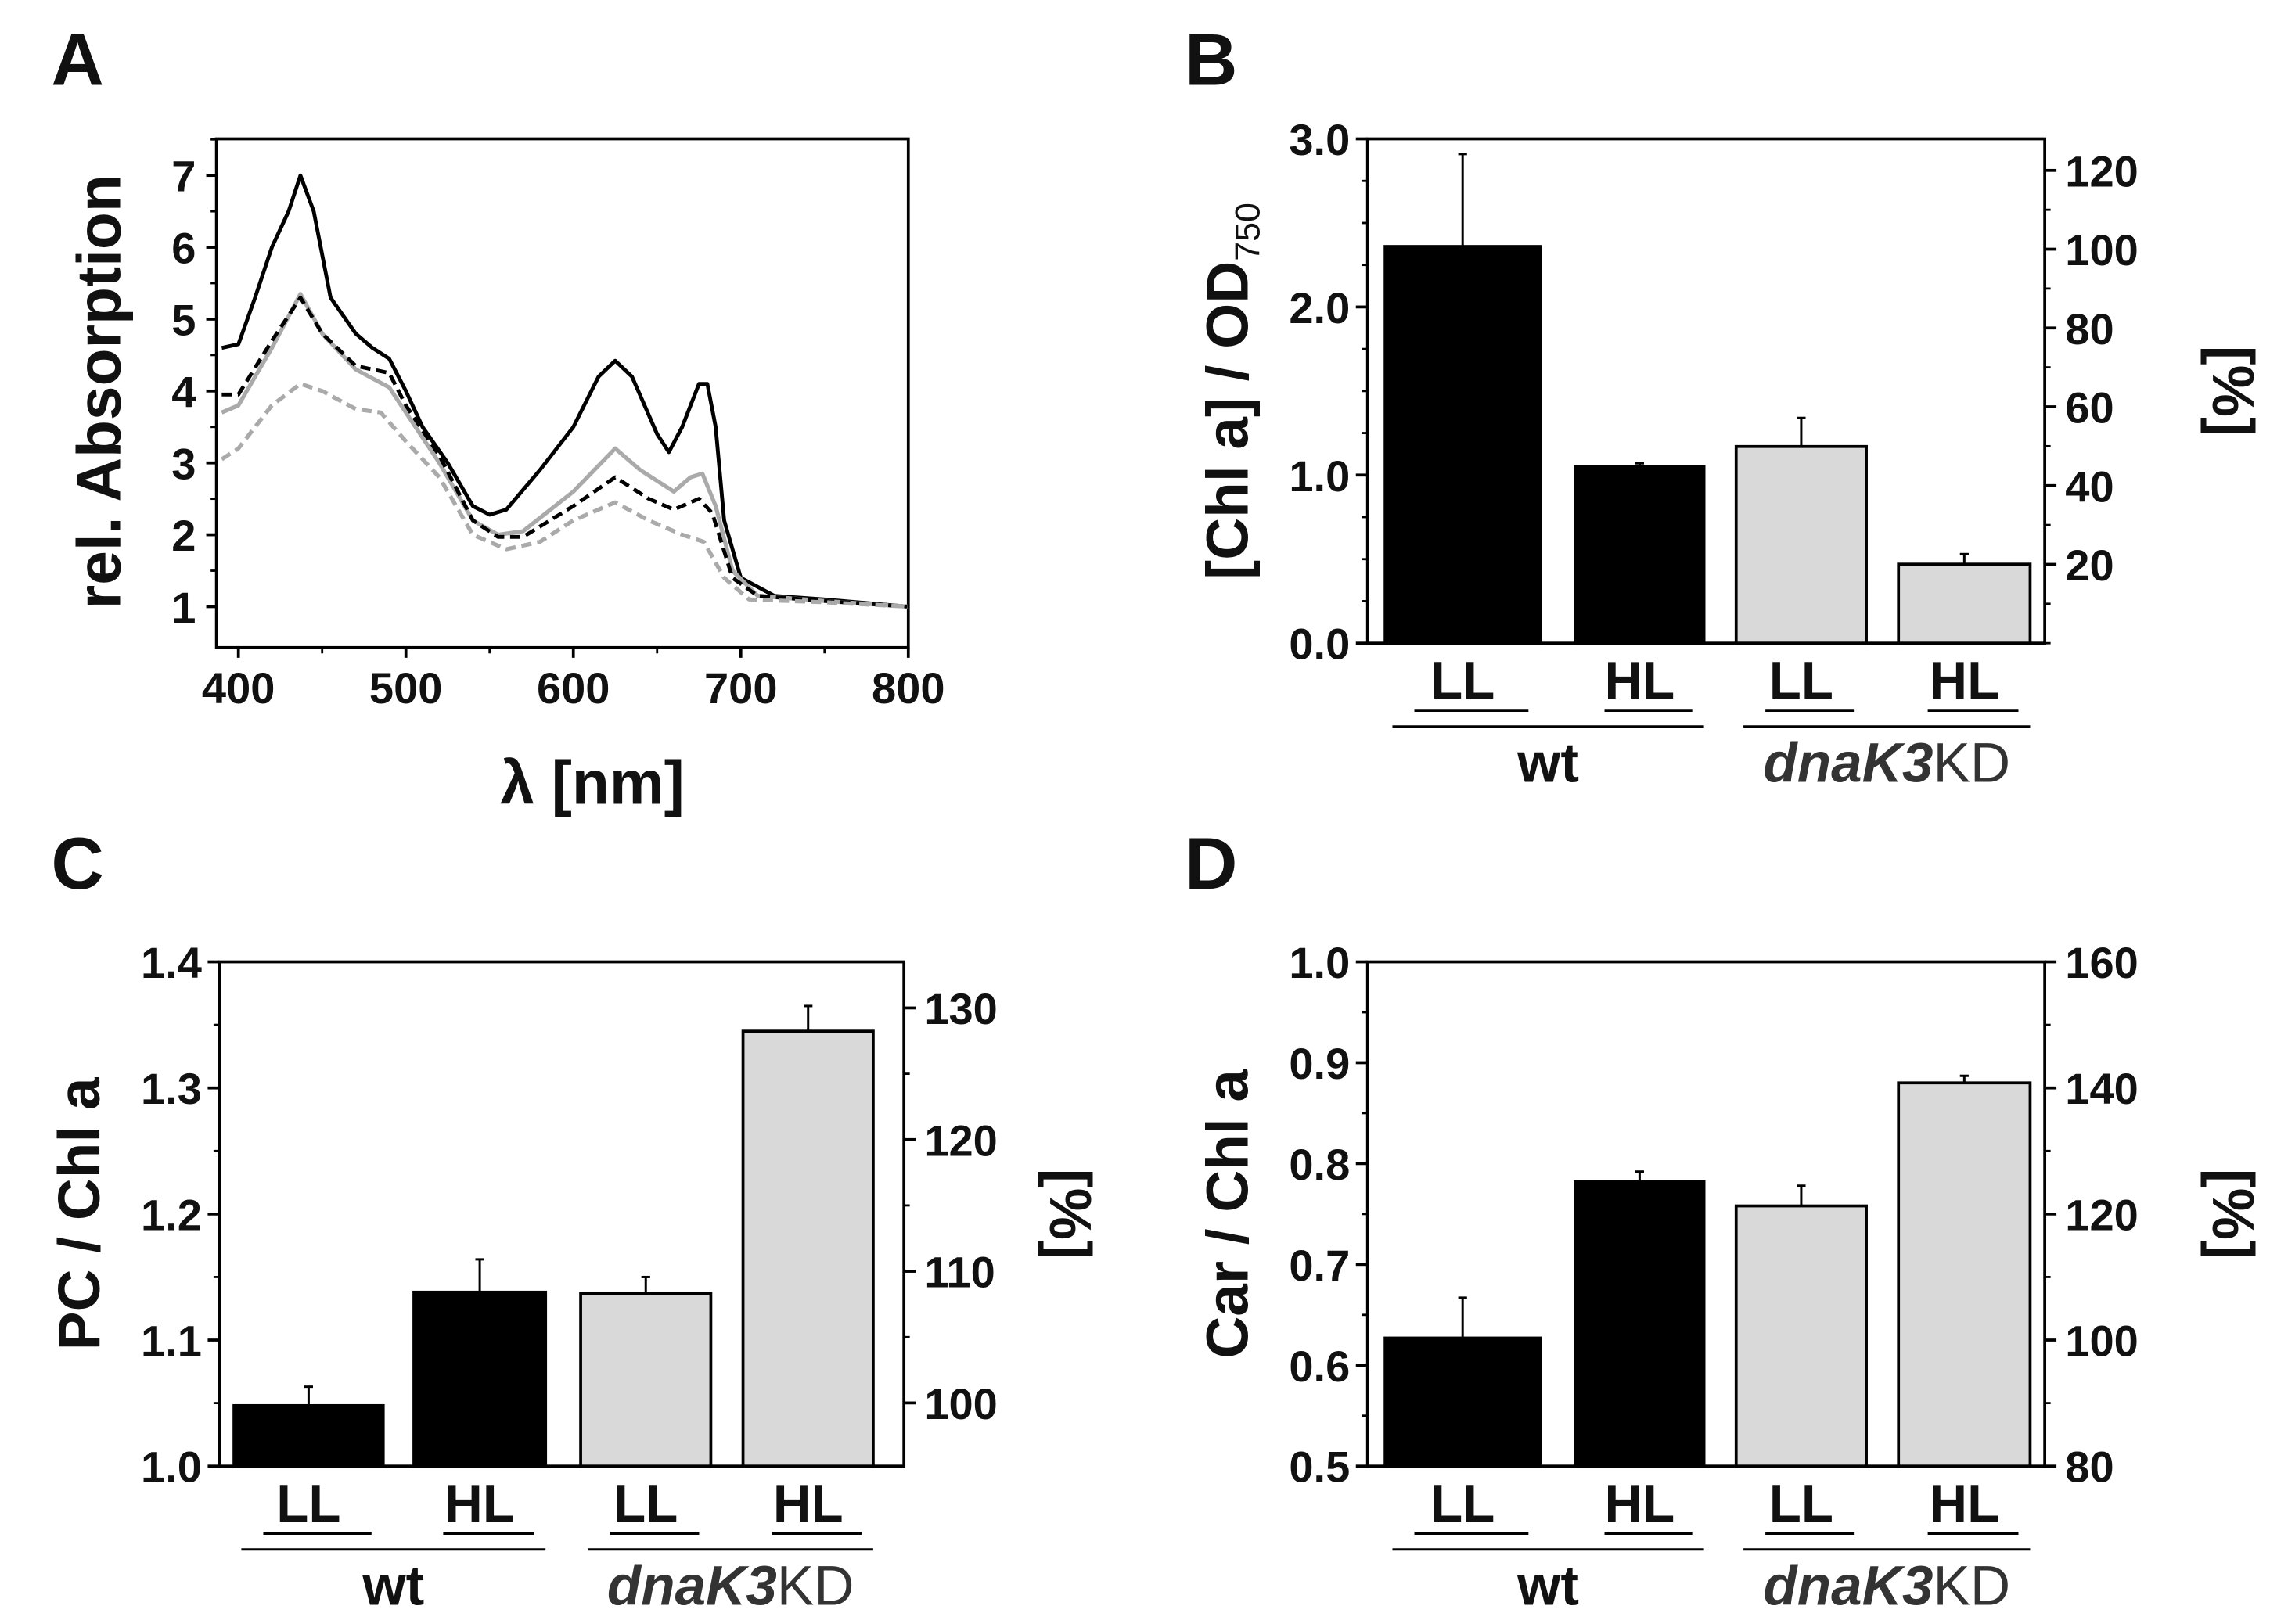 The width and height of the screenshot is (2270, 1624). I want to click on y-axis-label-b: [Chl a] / OD750, so click(1231, 391).